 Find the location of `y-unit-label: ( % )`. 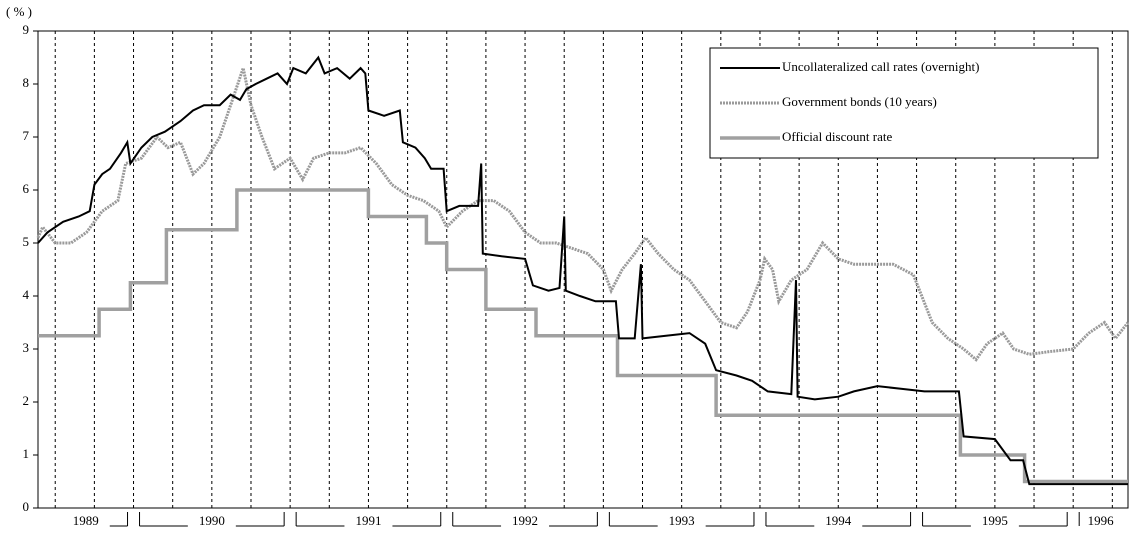

y-unit-label: ( % ) is located at coordinates (19, 11).